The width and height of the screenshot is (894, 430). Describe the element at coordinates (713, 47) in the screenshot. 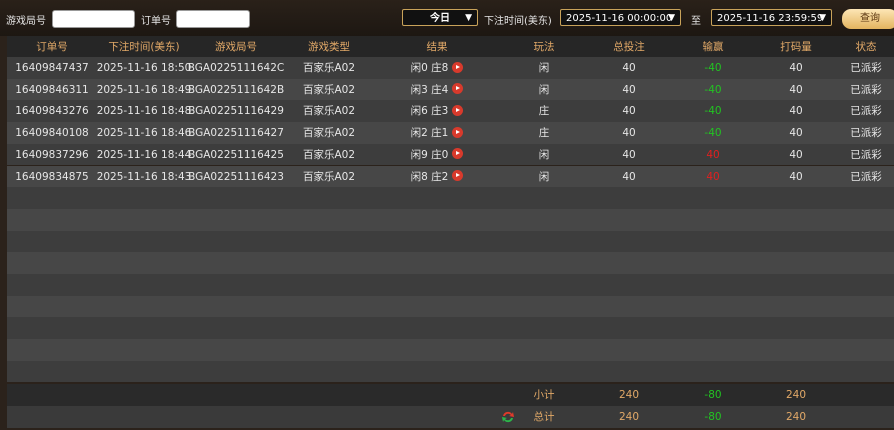

I see `column-header: 输赢` at that location.